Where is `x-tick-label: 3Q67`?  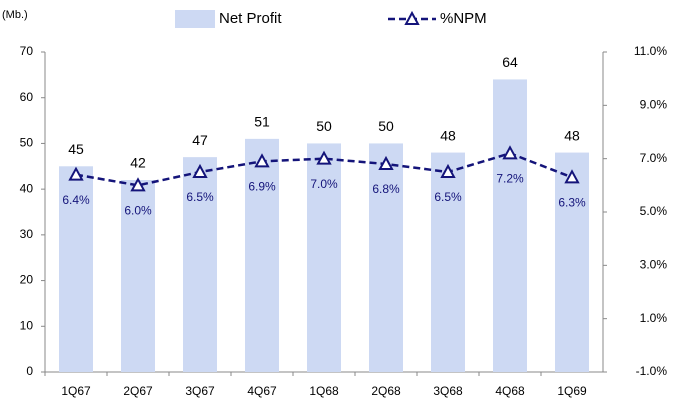
x-tick-label: 3Q67 is located at coordinates (200, 391).